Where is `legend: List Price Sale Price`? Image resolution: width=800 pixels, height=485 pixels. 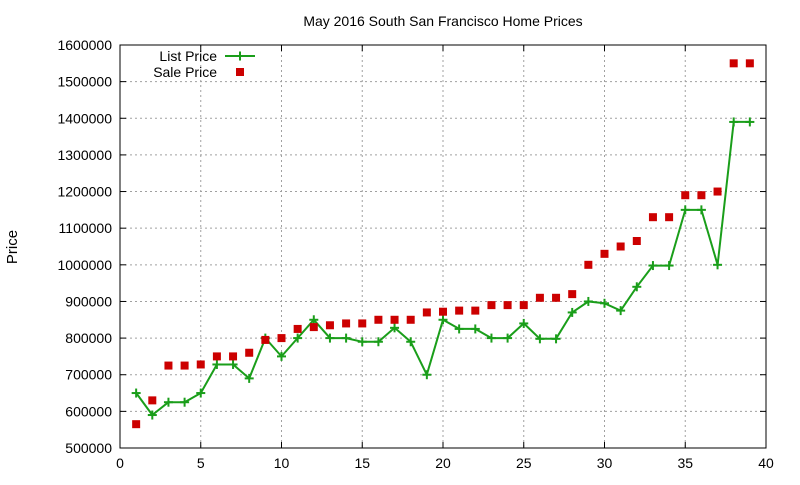 legend: List Price Sale Price is located at coordinates (204, 64).